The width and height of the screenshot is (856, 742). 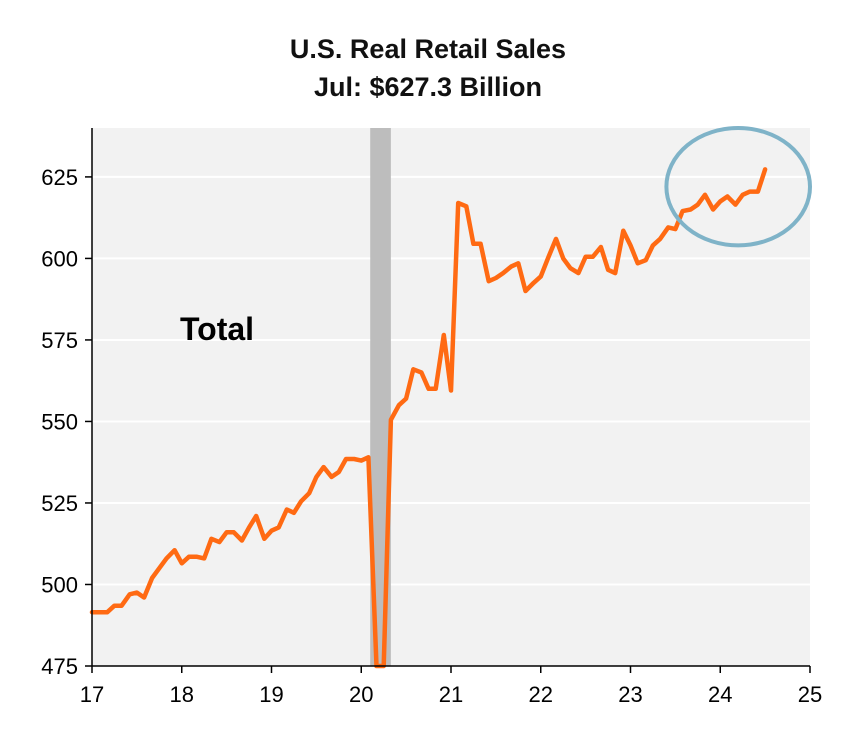 I want to click on chart-title: U.S. Real Retail Sales, so click(x=428, y=49).